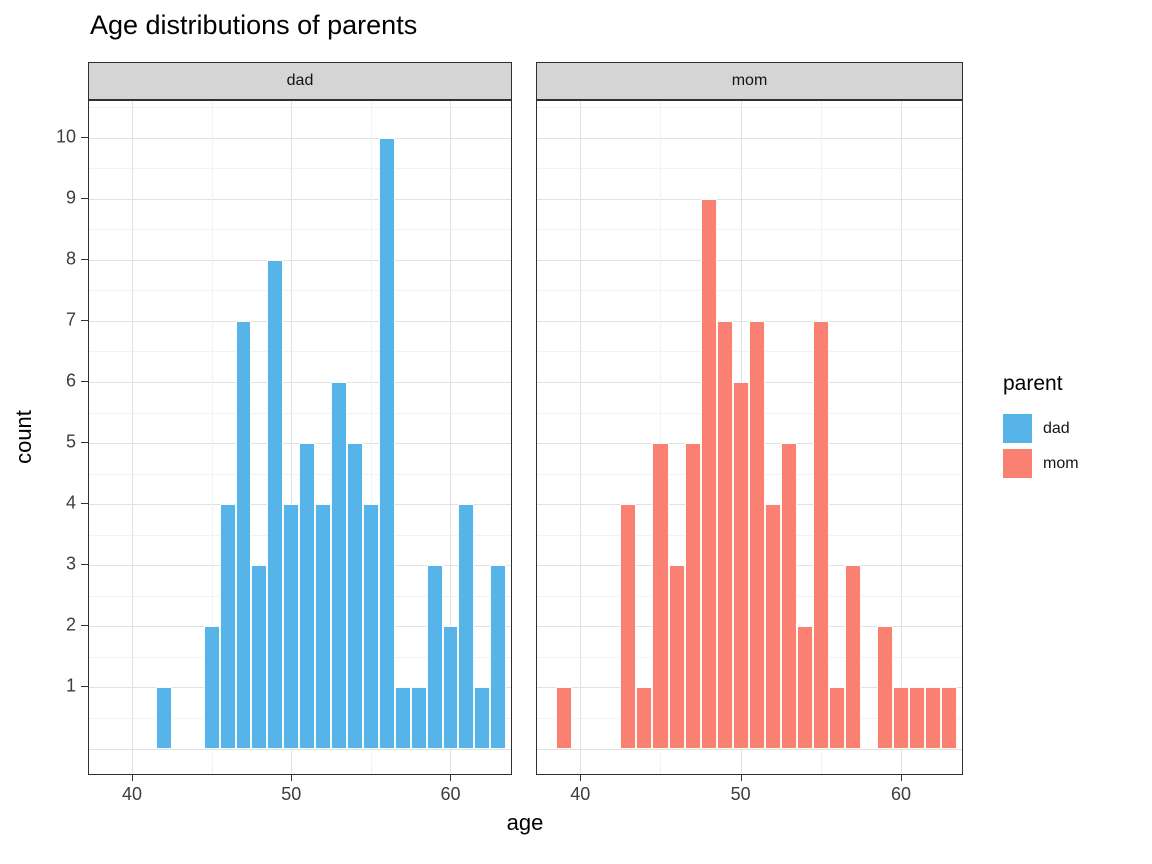 This screenshot has width=1152, height=864. I want to click on plot-title: Age distributions of parents, so click(254, 25).